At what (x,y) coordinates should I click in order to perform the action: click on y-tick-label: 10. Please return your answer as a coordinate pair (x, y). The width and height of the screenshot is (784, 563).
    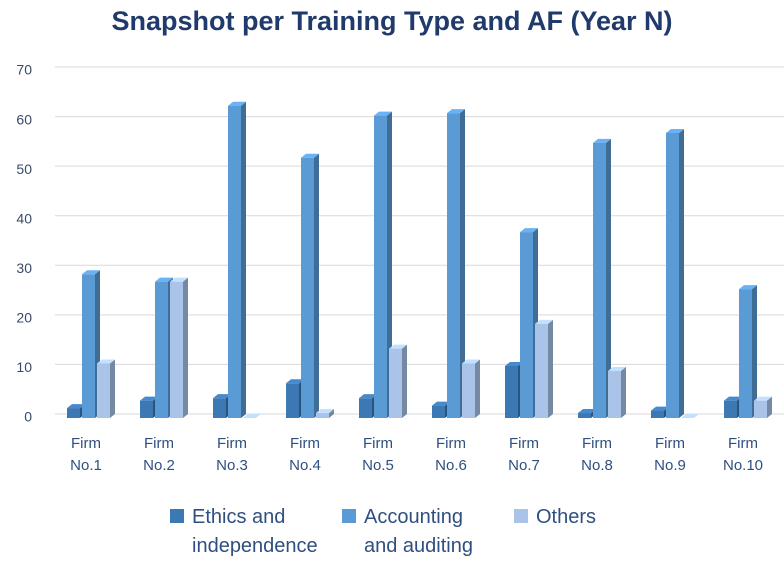
    Looking at the image, I should click on (24, 367).